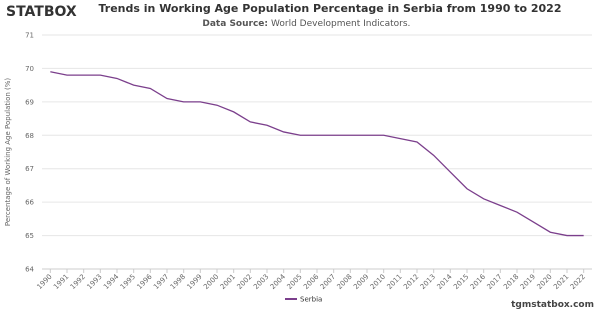 The image size is (600, 314). I want to click on x-tick-label: 2007, so click(328, 282).